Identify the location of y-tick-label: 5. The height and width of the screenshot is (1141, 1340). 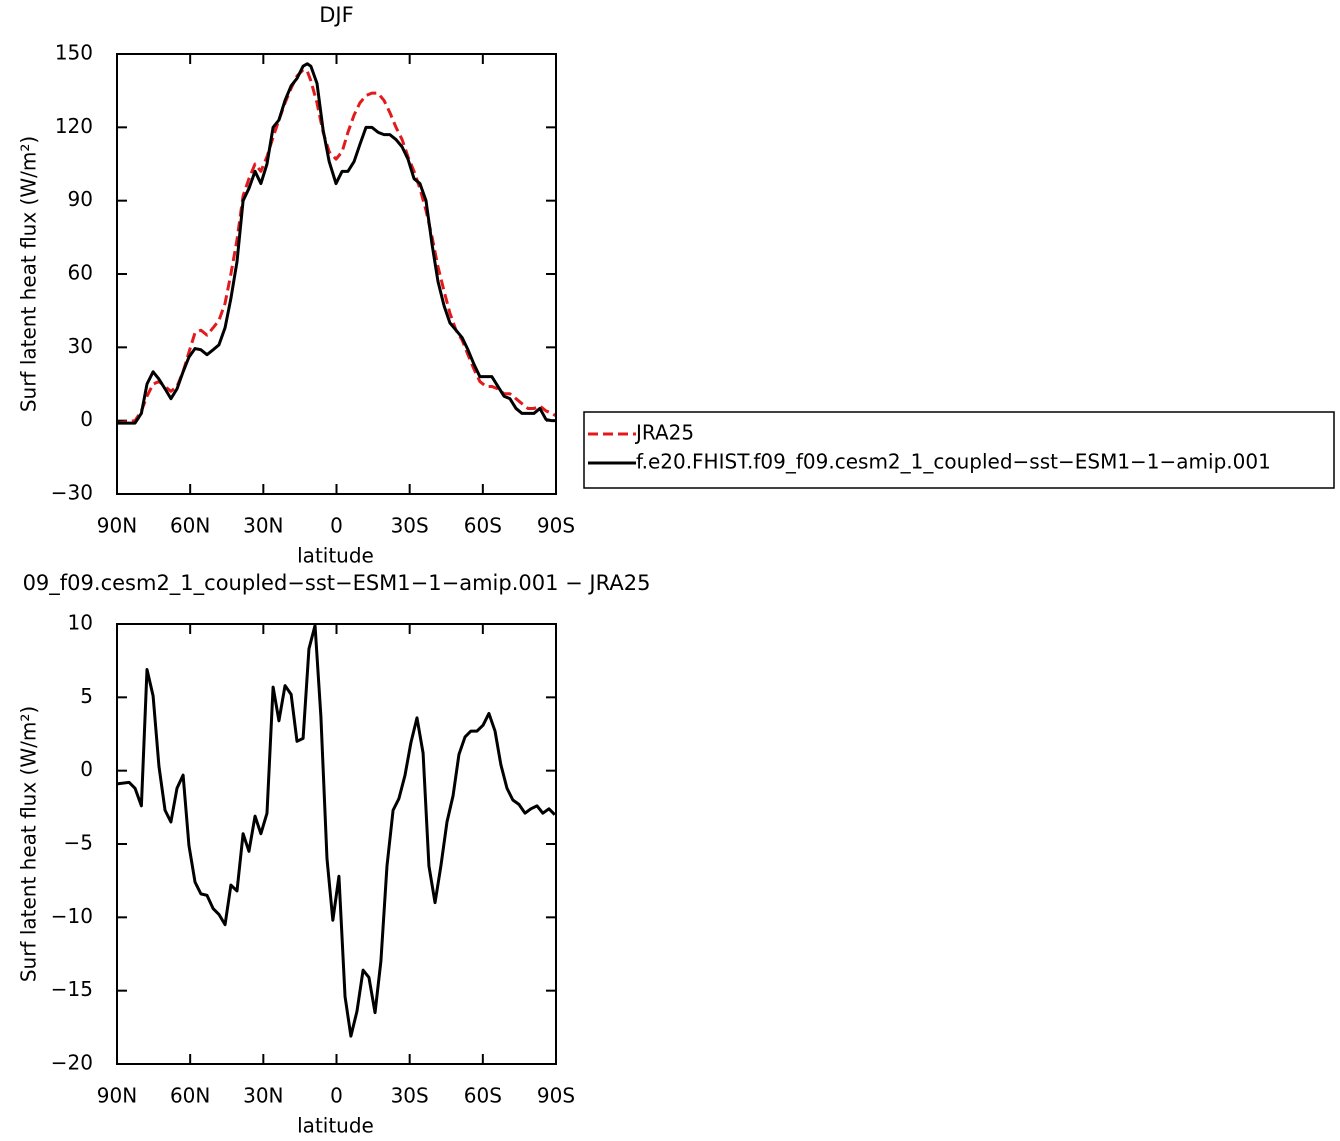
(86, 696).